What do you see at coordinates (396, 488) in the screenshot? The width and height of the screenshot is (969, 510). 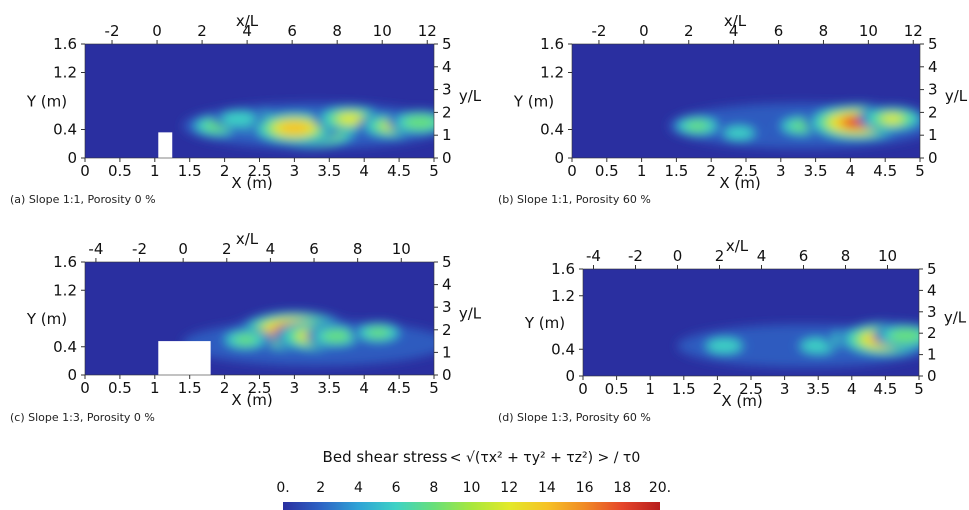 I see `colorbar-tick-label: 6` at bounding box center [396, 488].